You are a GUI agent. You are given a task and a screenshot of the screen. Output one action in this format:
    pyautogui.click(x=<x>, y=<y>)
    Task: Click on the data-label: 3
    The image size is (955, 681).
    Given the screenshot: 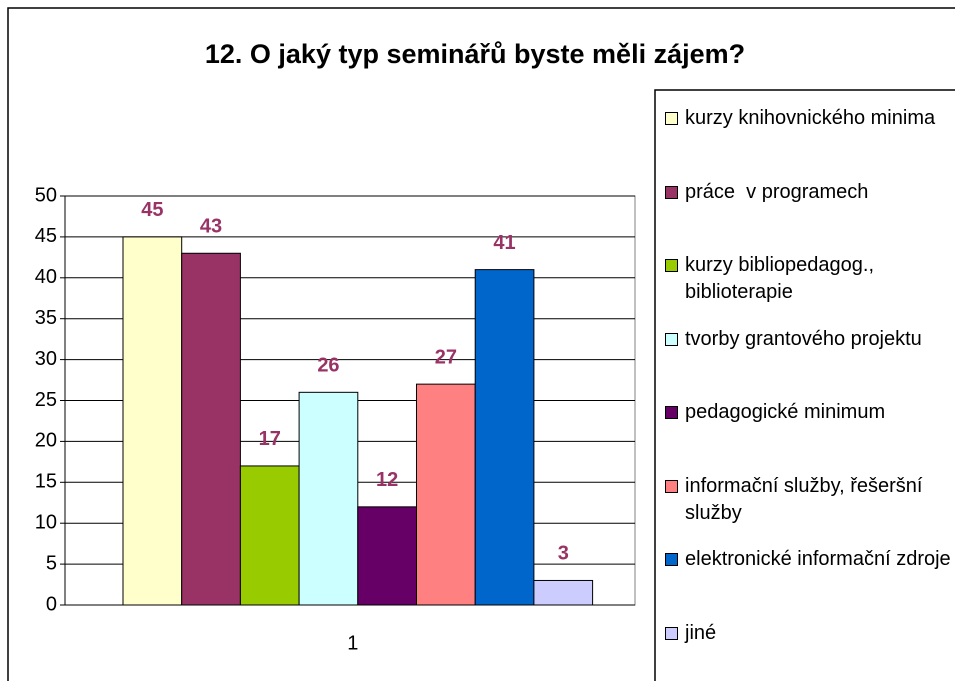 What is the action you would take?
    pyautogui.click(x=563, y=554)
    